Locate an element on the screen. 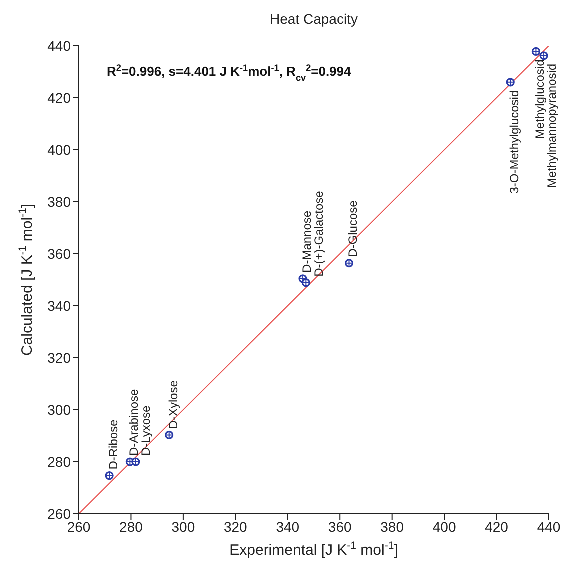 This screenshot has width=571, height=571. annotation: 3-O-Methylglucosid is located at coordinates (515, 142).